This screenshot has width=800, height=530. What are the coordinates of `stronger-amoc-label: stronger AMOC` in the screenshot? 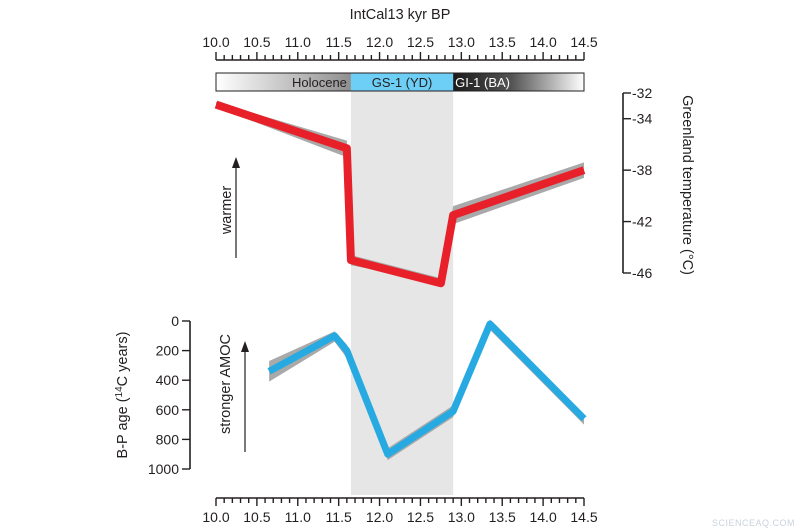 It's located at (226, 384).